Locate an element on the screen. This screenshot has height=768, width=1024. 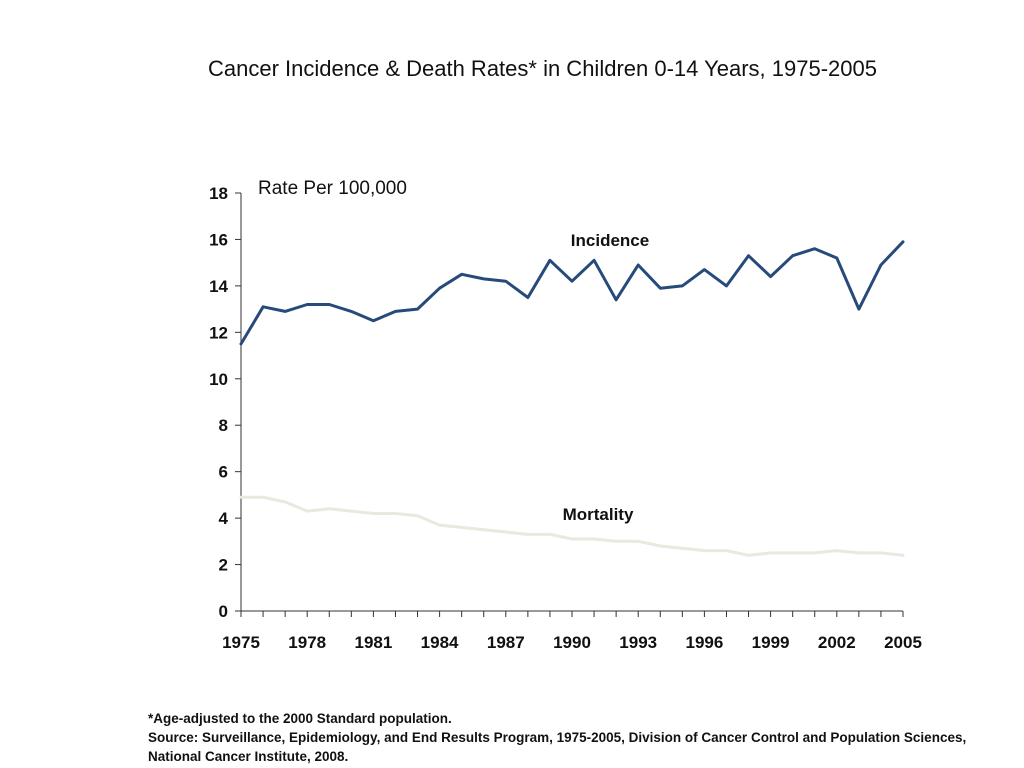
y-tick-label: 10 is located at coordinates (218, 379).